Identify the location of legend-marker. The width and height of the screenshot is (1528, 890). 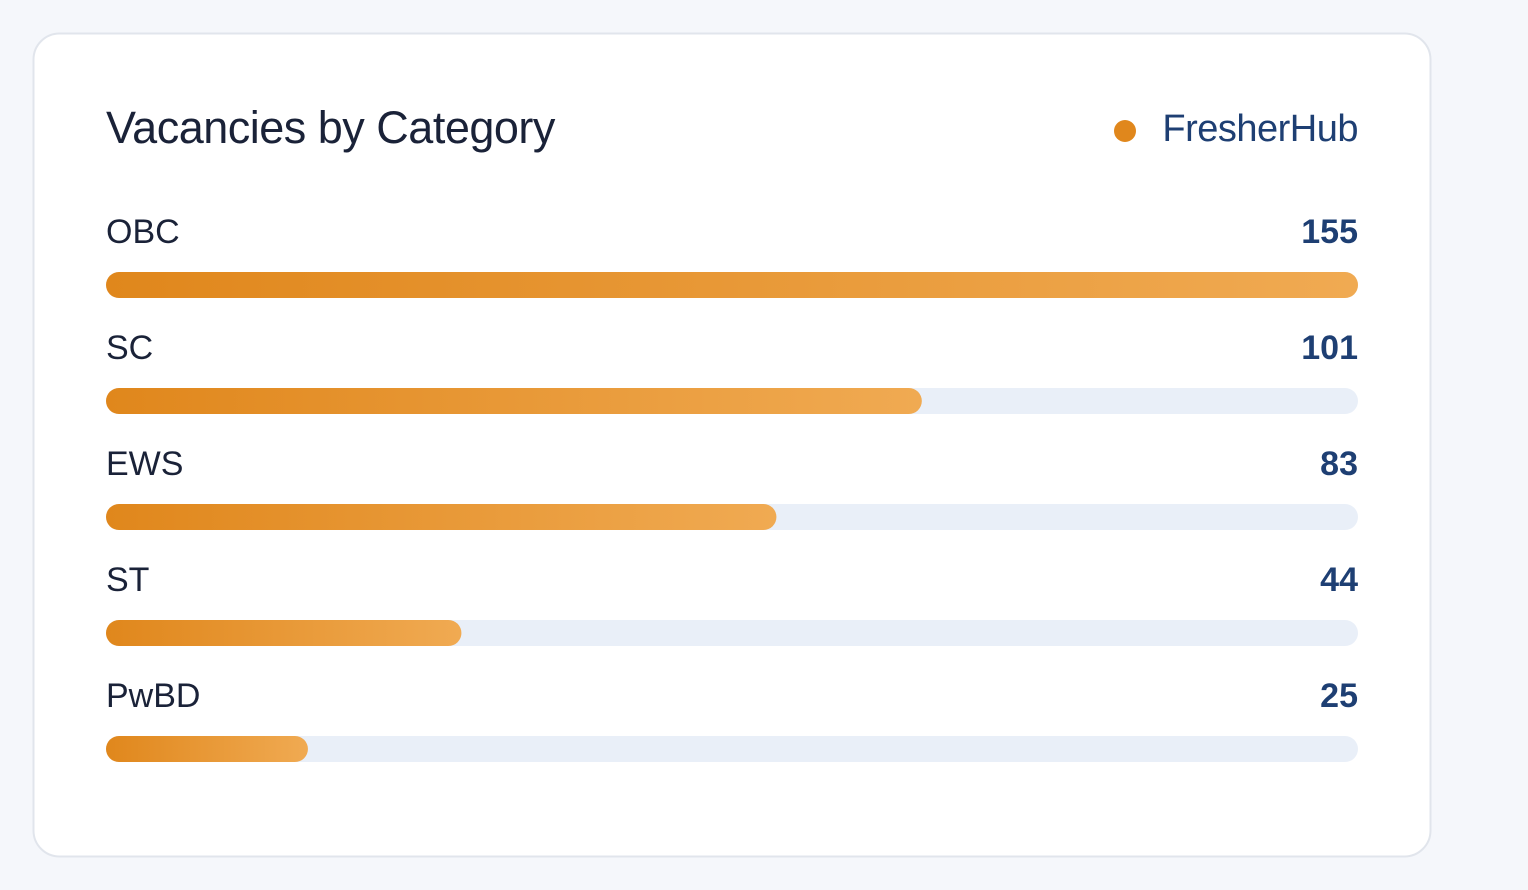
(1125, 131).